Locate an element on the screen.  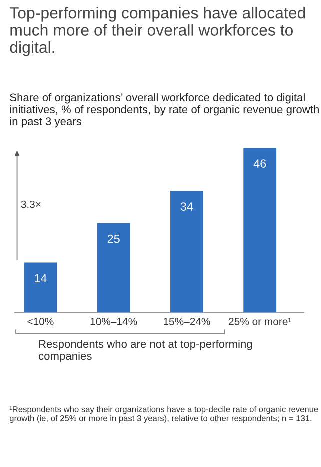
data-label: 46 is located at coordinates (260, 164).